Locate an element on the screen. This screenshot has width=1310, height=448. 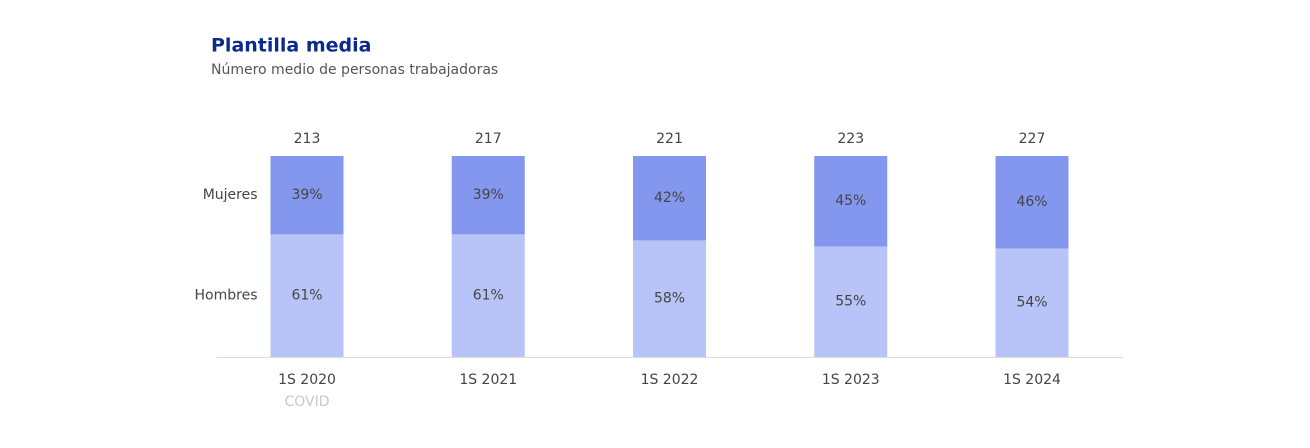
series-label: Mujeres is located at coordinates (230, 195).